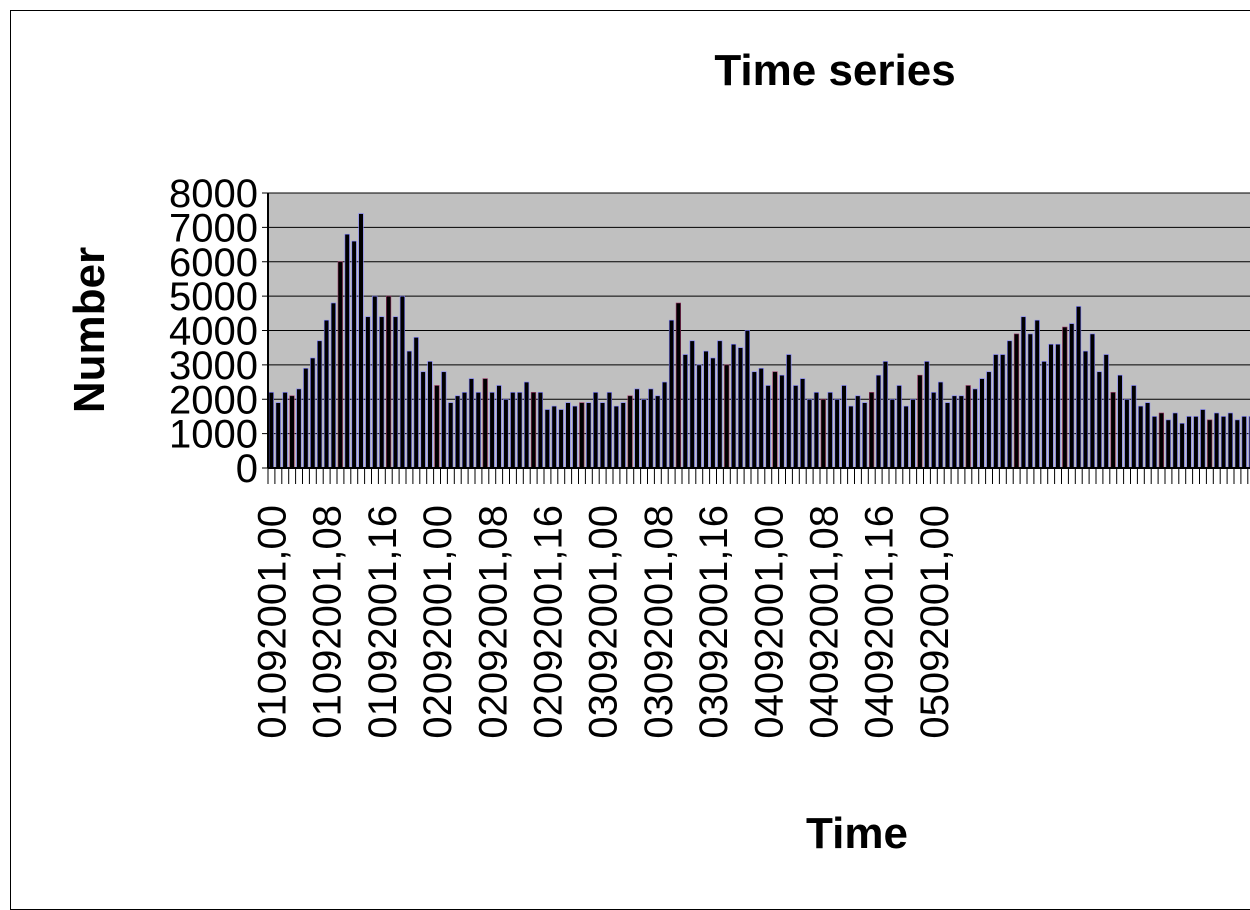 Image resolution: width=1250 pixels, height=910 pixels. I want to click on x-axis-title: Time, so click(857, 833).